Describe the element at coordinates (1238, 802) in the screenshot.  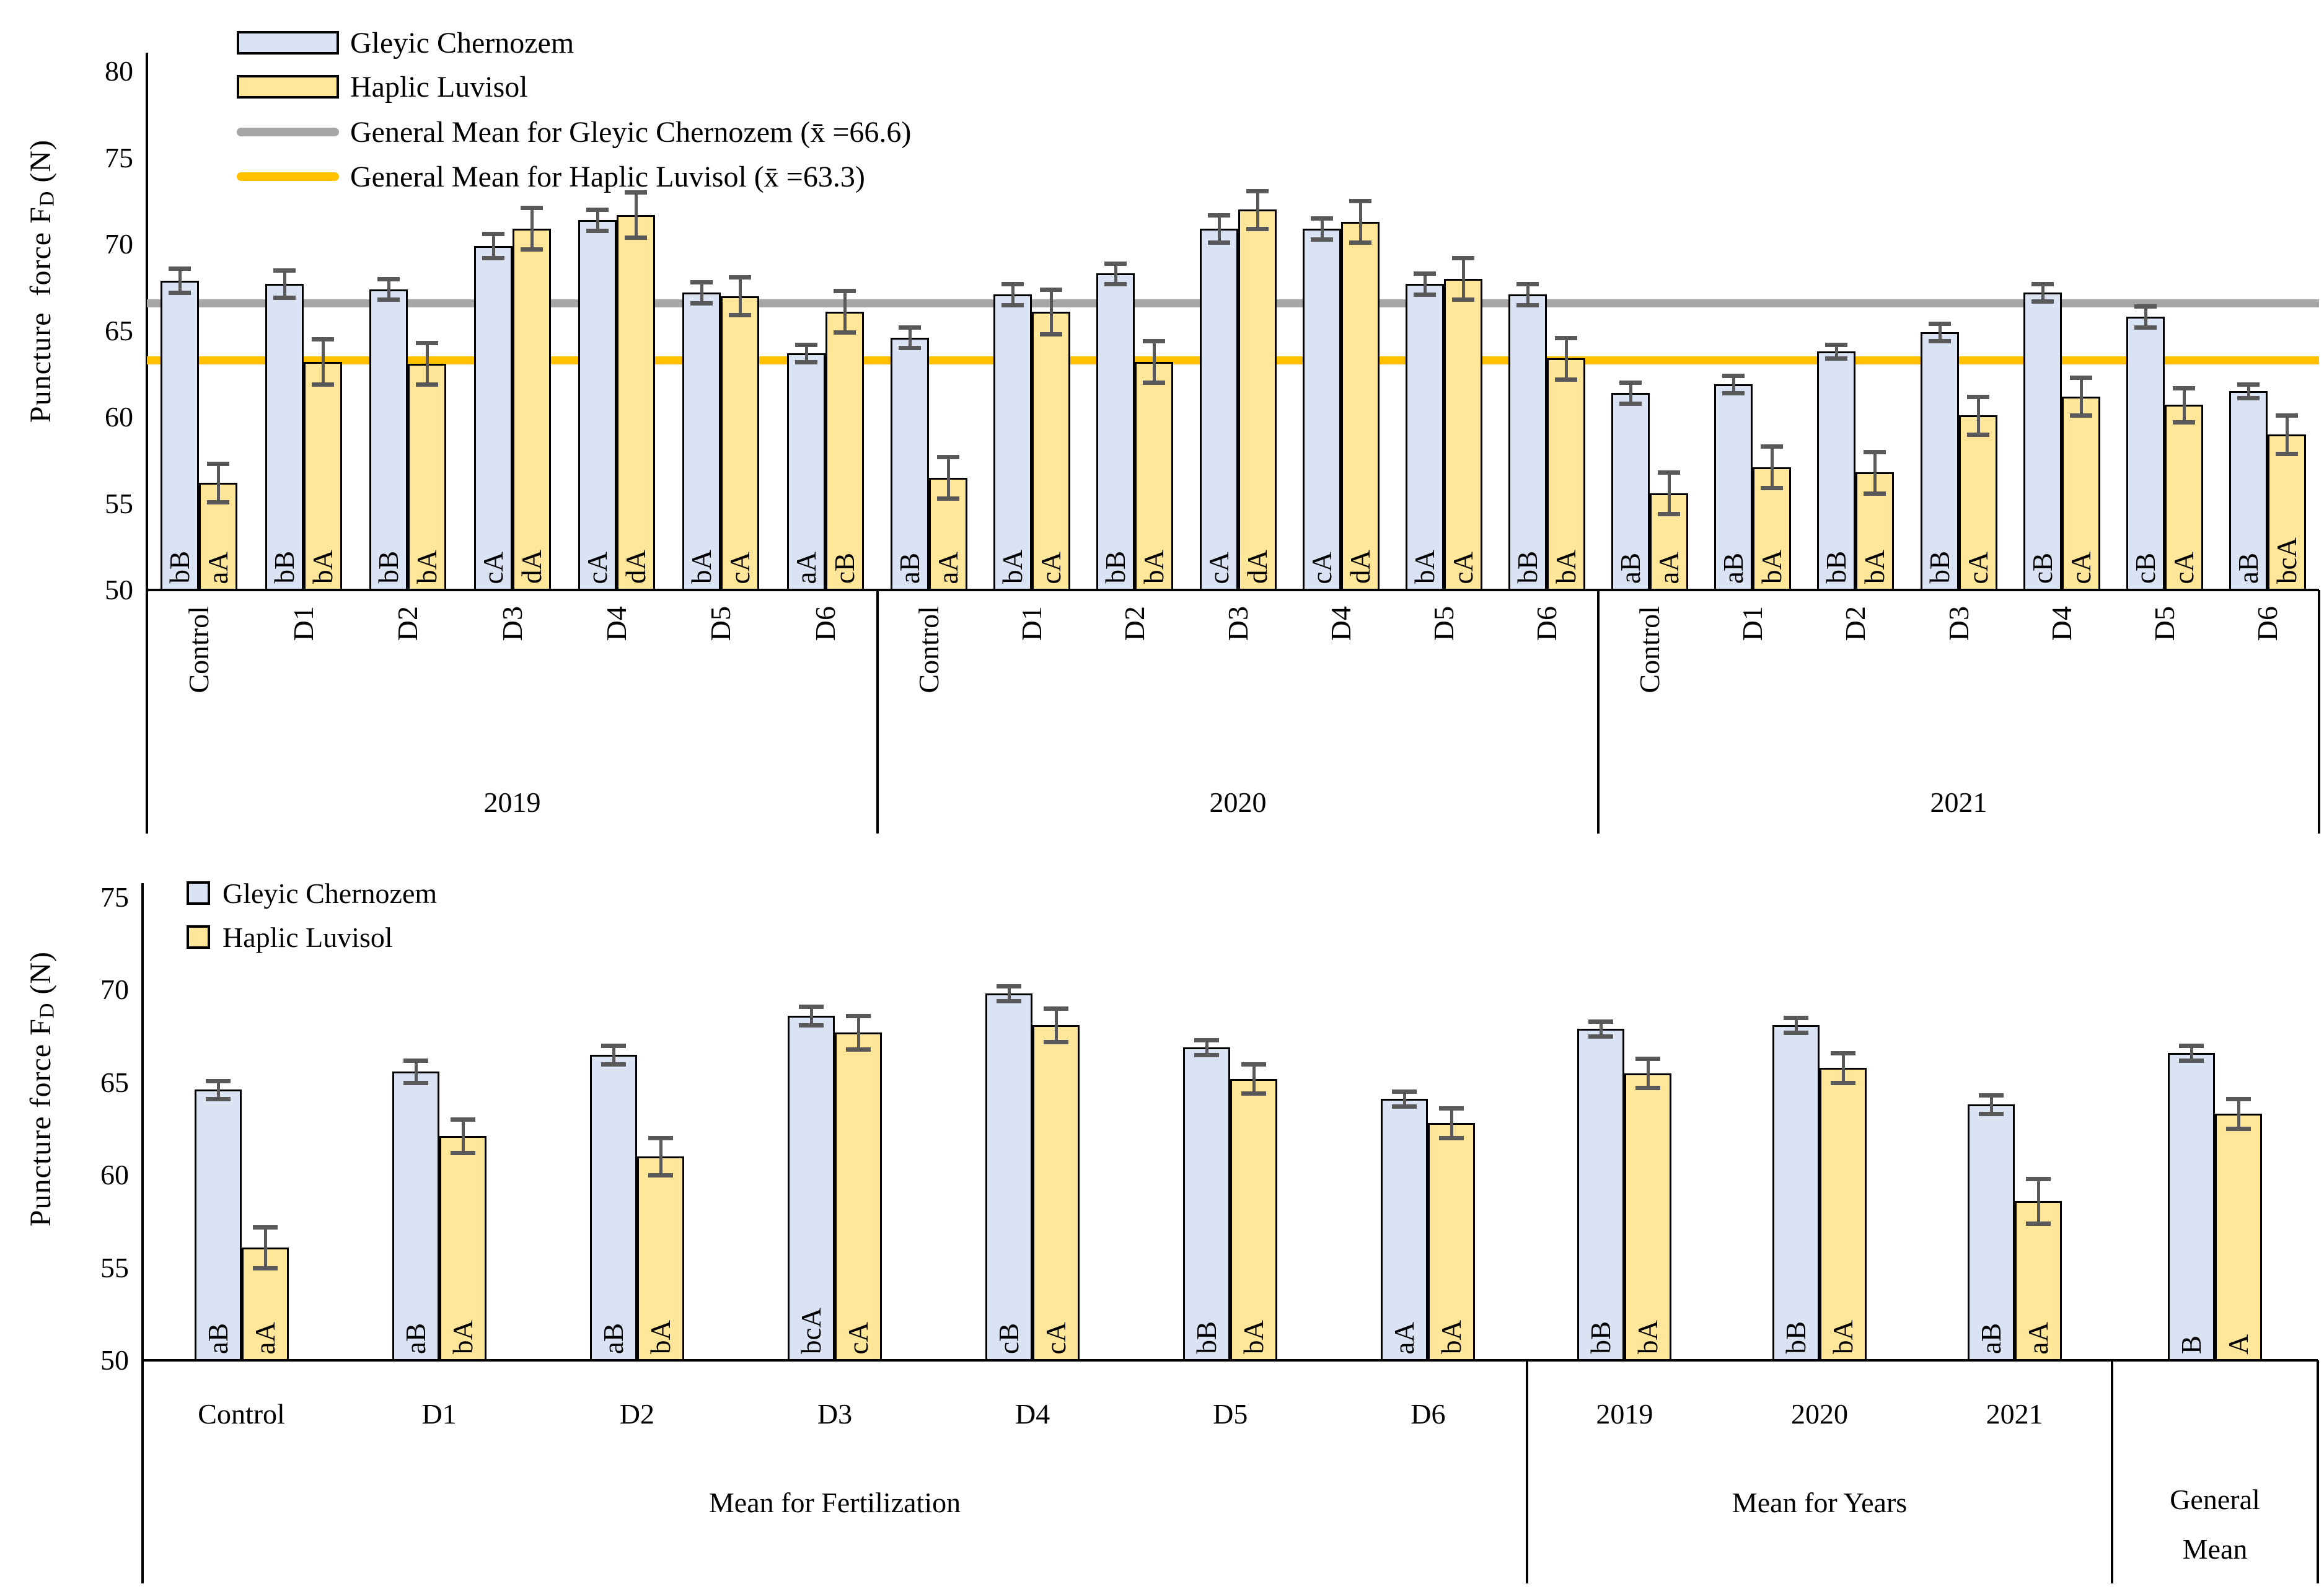
I see `year-label: 2020` at that location.